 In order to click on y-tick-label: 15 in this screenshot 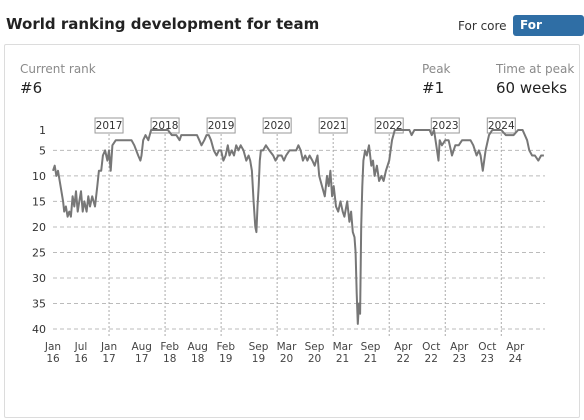, I will do `click(39, 201)`.